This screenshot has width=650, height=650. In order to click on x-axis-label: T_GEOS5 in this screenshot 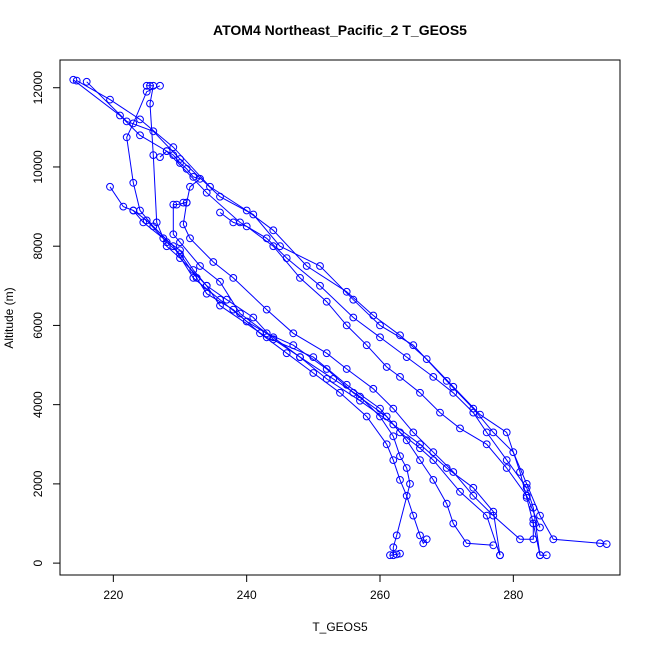, I will do `click(340, 627)`.